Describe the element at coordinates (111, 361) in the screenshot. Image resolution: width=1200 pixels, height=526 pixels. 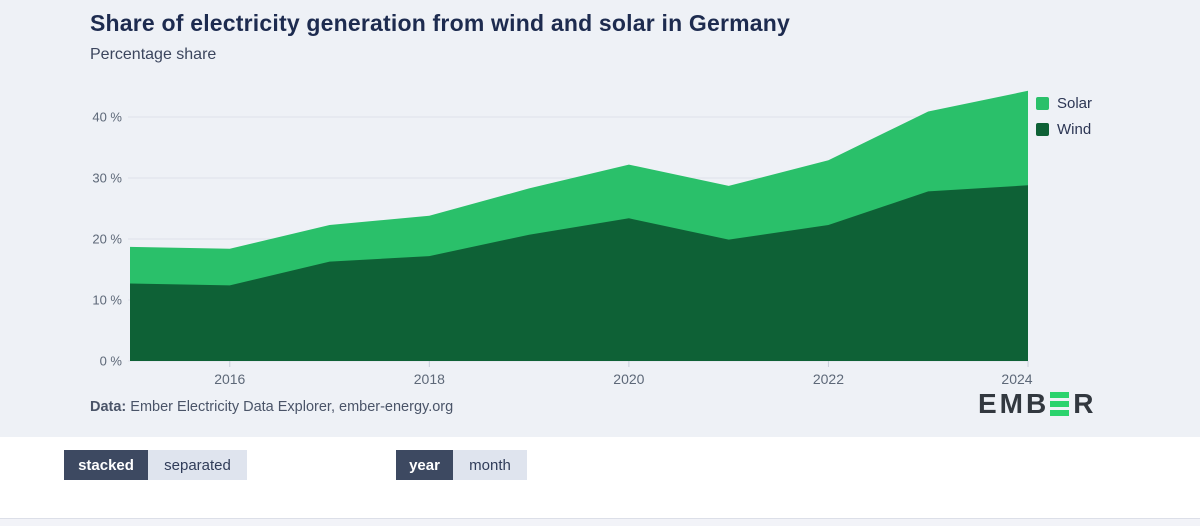
I see `y-axis-tick-label: 0 %` at that location.